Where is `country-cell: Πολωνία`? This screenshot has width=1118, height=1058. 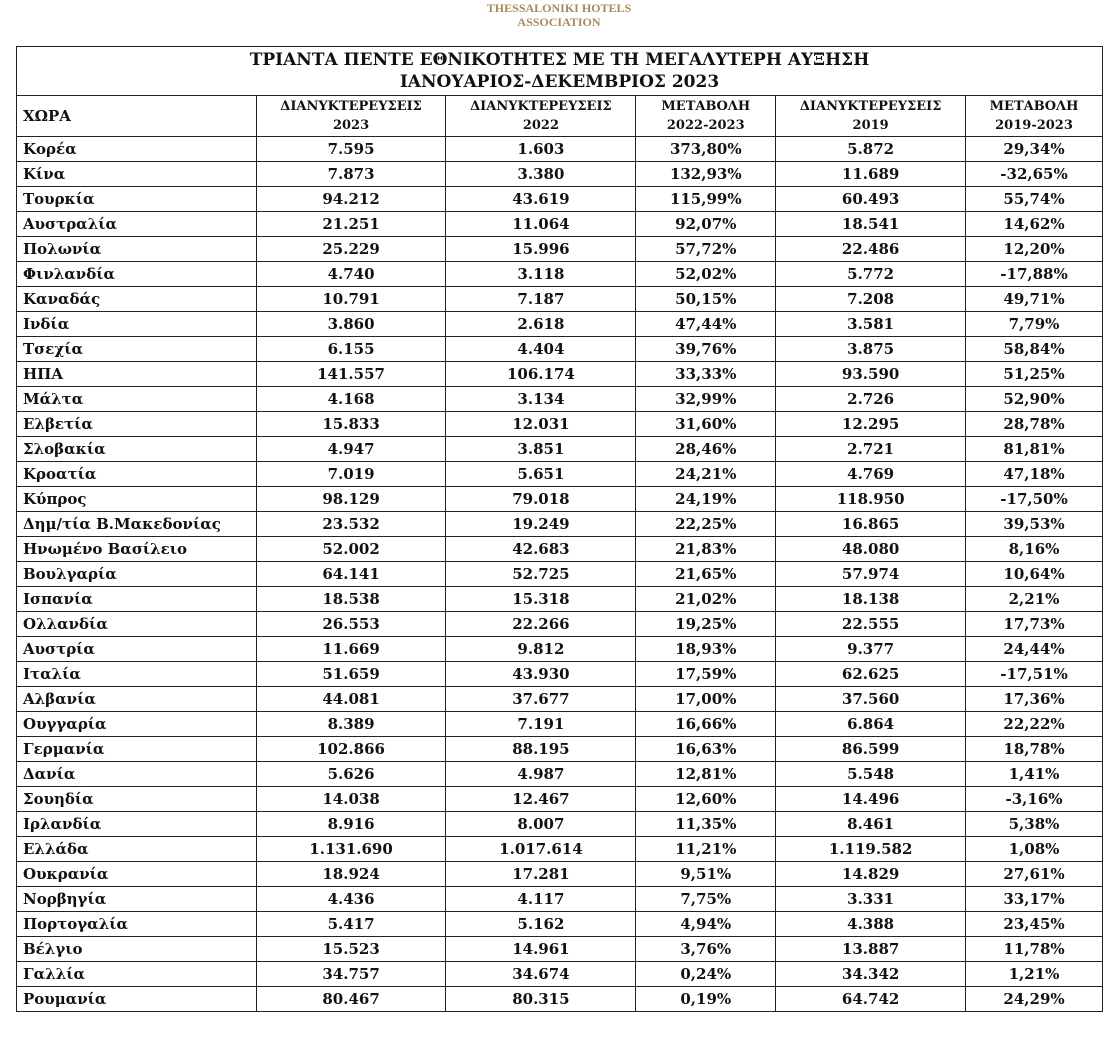 country-cell: Πολωνία is located at coordinates (136, 249).